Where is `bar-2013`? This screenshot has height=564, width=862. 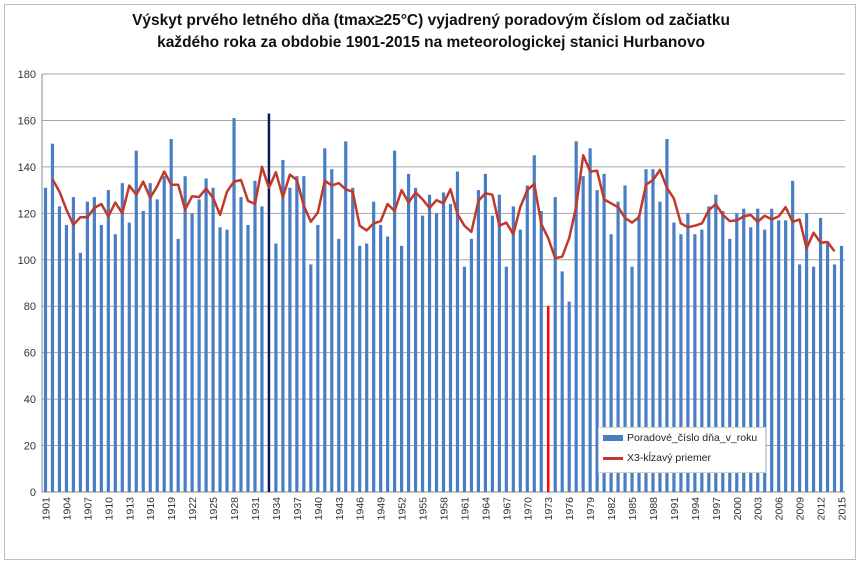 bar-2013 is located at coordinates (827, 367).